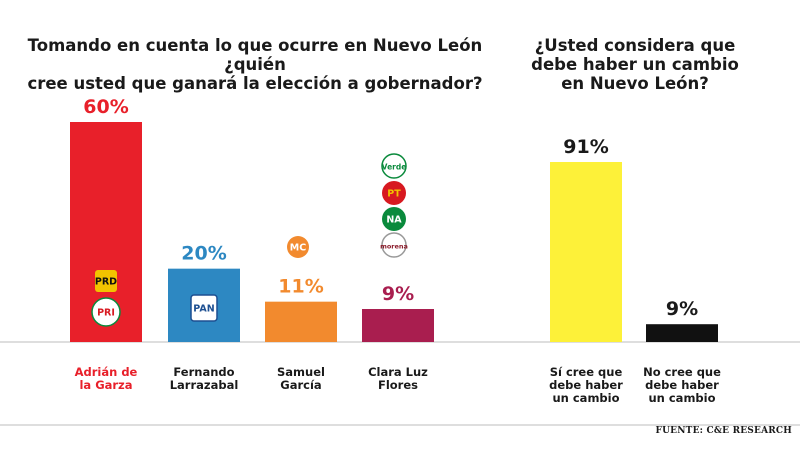 This screenshot has height=450, width=800. I want to click on value-label-1-2: 20%, so click(203, 254).